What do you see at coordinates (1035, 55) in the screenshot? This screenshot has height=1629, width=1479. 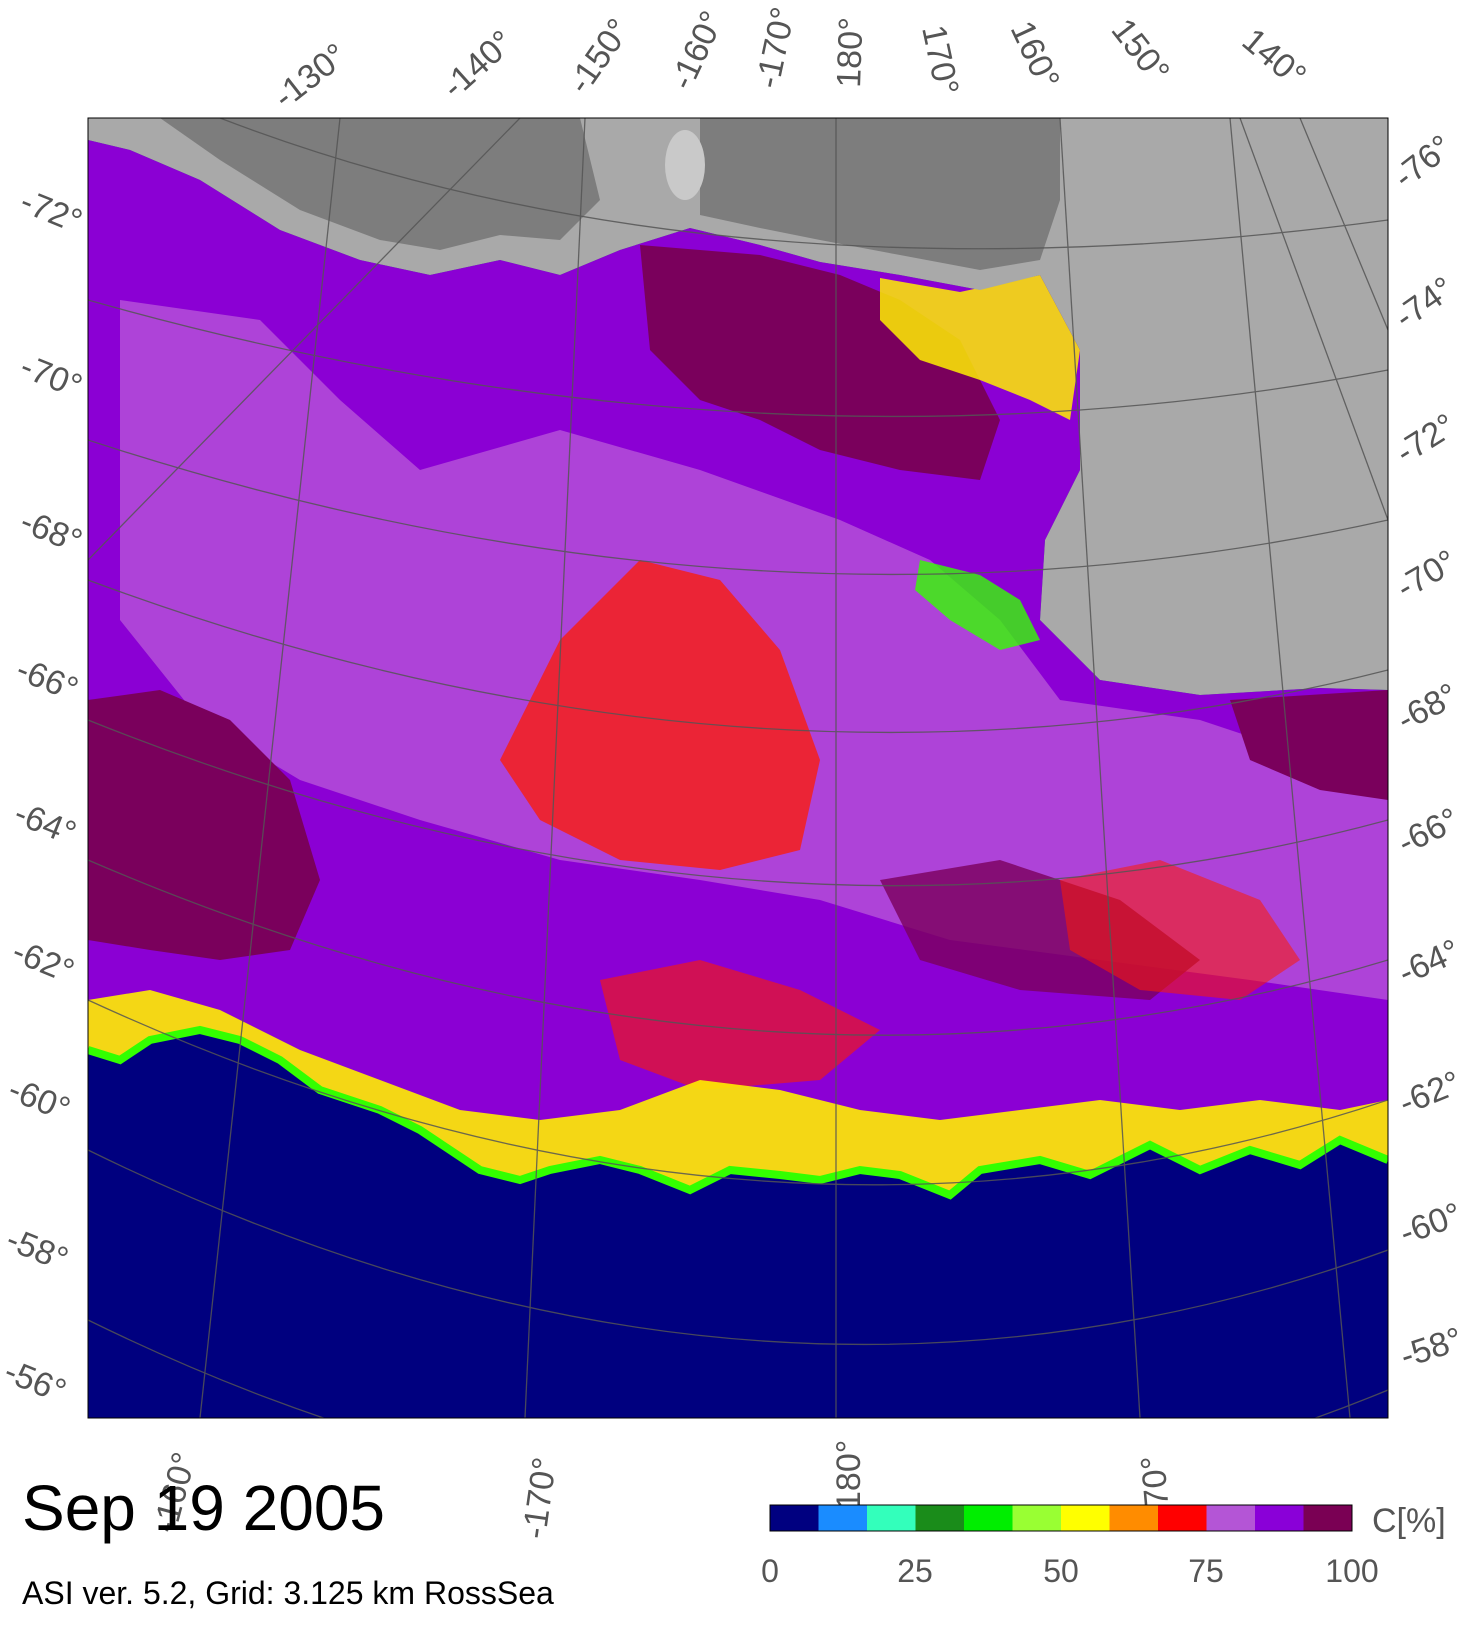 I see `lon-label-top: 160°` at bounding box center [1035, 55].